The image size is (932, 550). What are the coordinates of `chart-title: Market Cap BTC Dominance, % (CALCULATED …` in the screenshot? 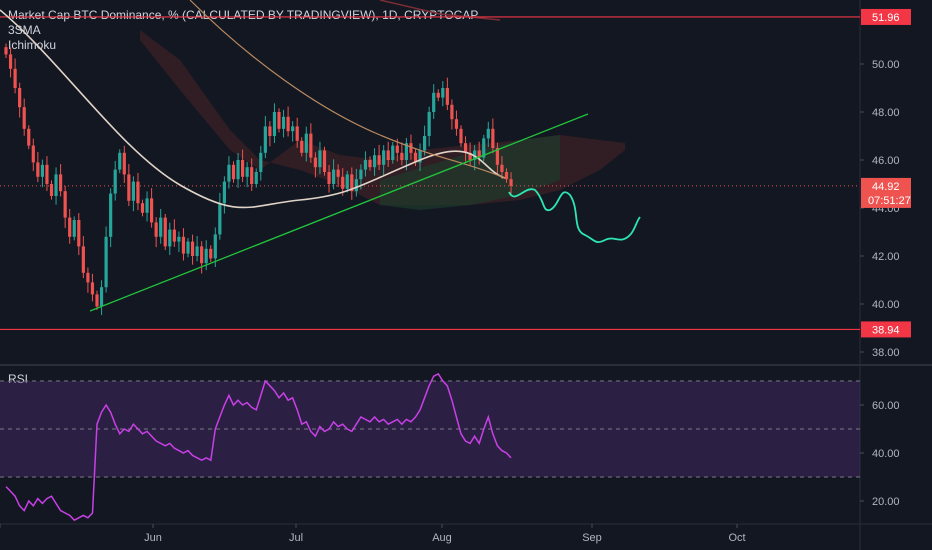 It's located at (243, 15).